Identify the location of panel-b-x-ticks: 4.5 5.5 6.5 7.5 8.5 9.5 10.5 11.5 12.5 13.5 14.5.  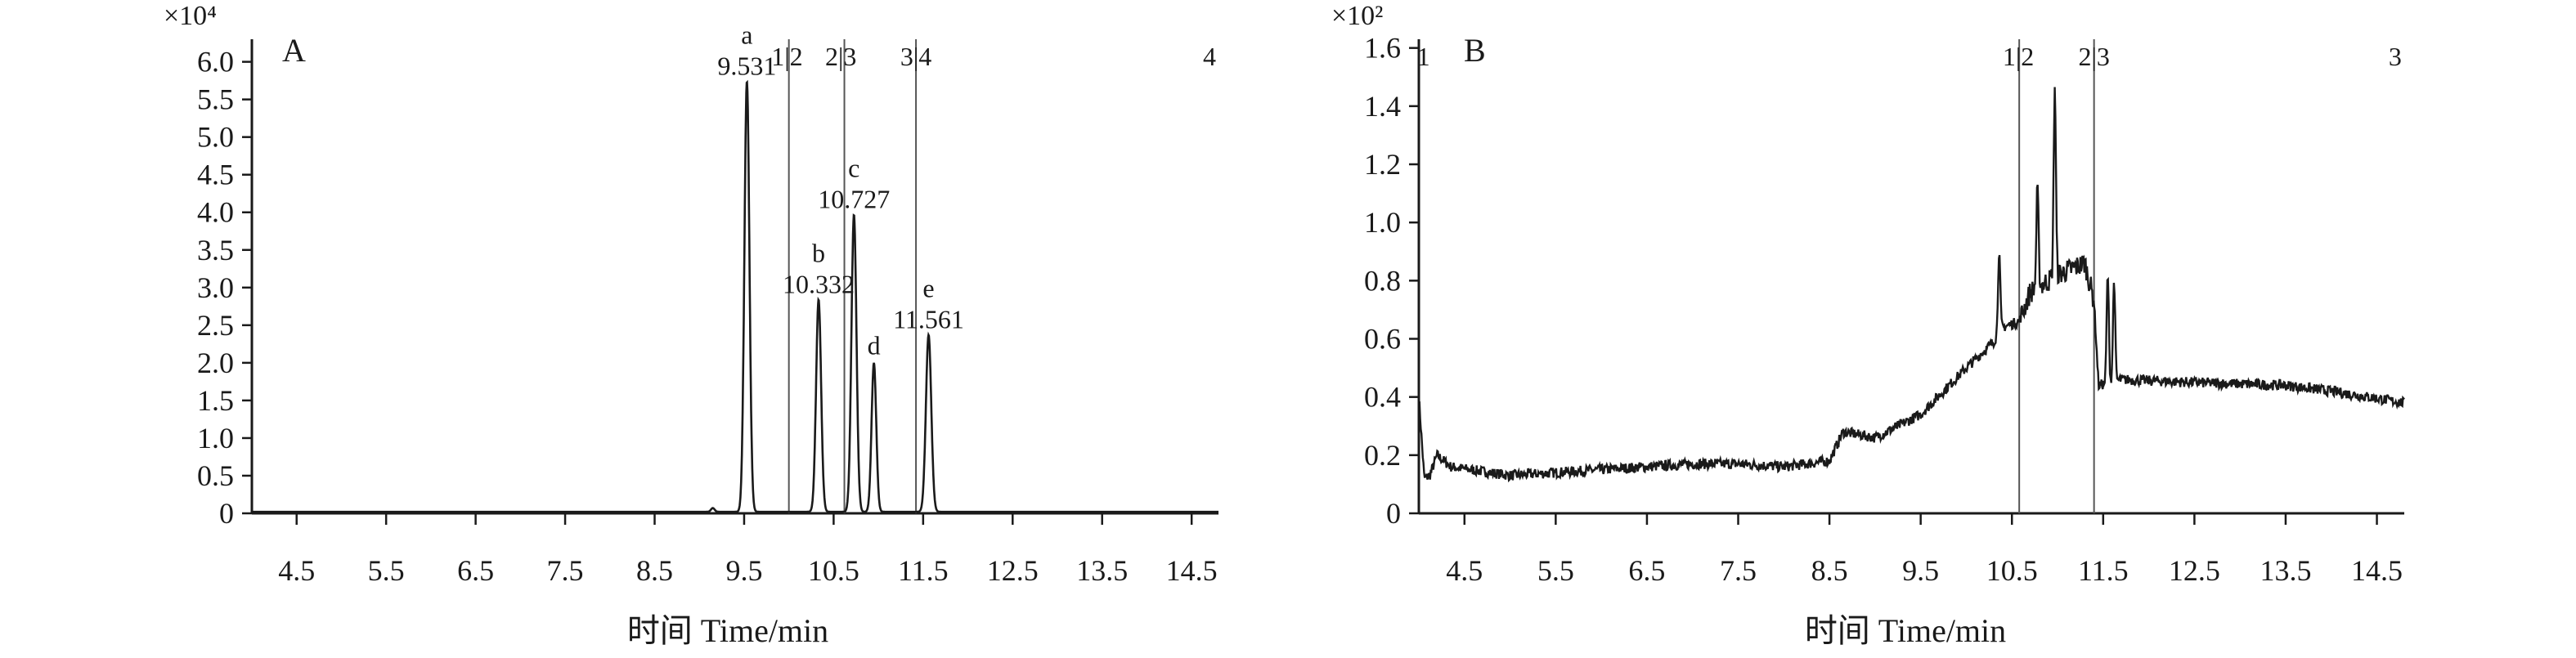
(1924, 550).